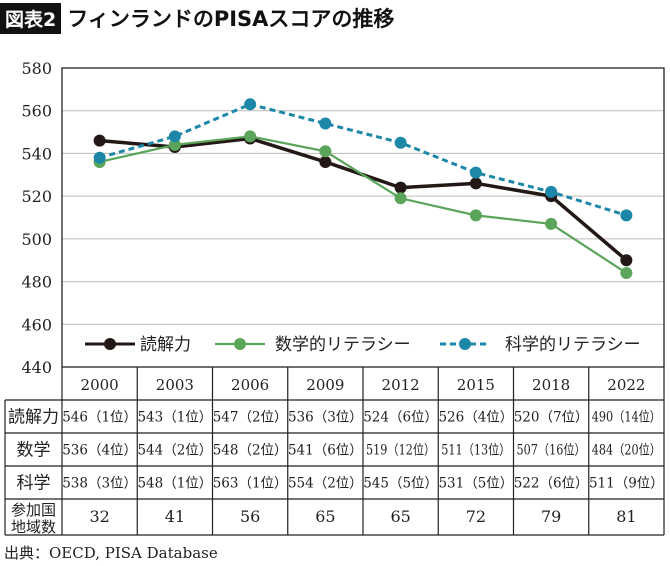  Describe the element at coordinates (400, 451) in the screenshot. I see `table-cell: 519（12位）` at that location.